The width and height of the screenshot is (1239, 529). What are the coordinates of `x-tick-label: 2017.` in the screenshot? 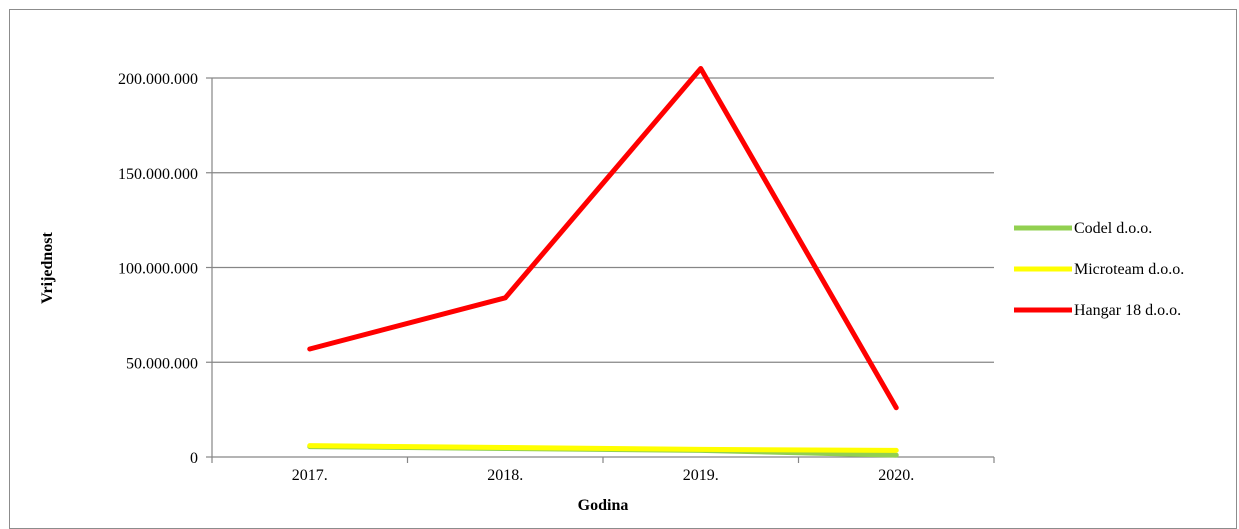 It's located at (310, 475).